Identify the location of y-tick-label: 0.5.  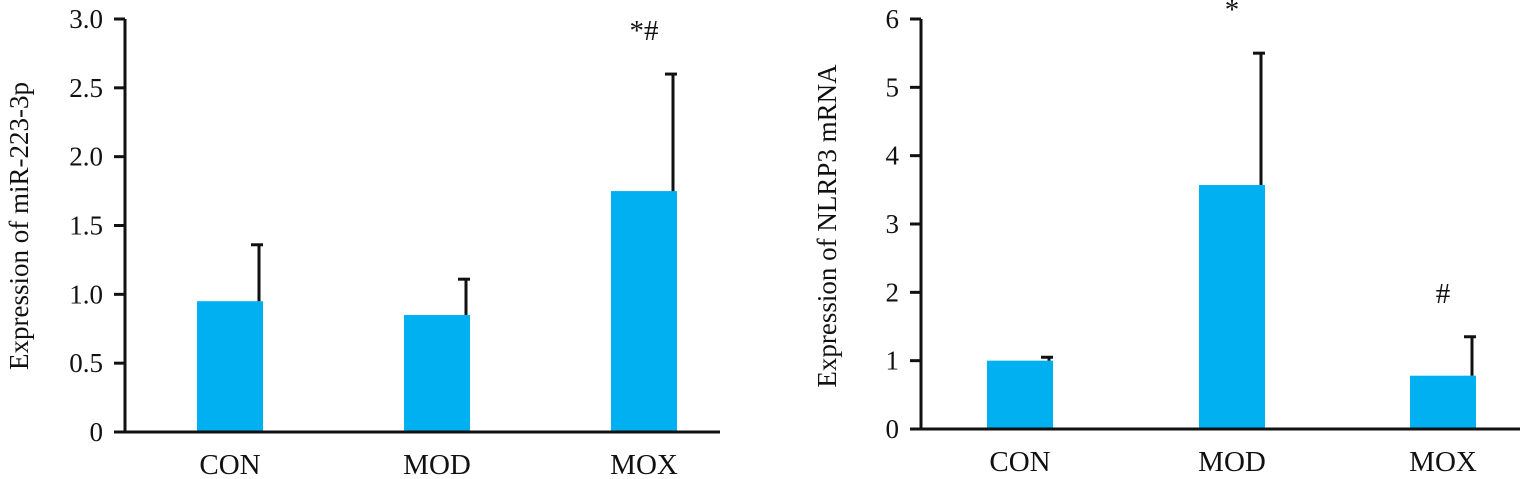
(86, 363).